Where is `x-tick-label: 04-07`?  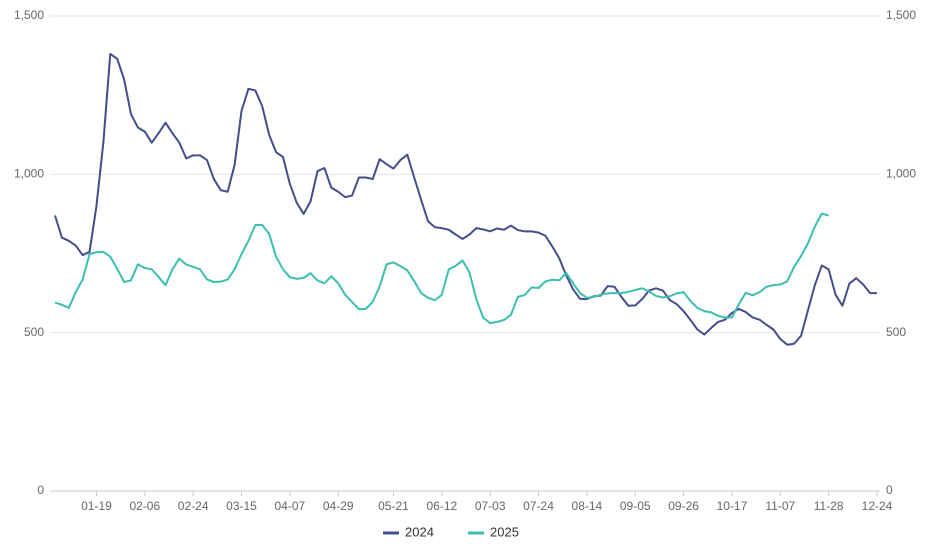
x-tick-label: 04-07 is located at coordinates (290, 506).